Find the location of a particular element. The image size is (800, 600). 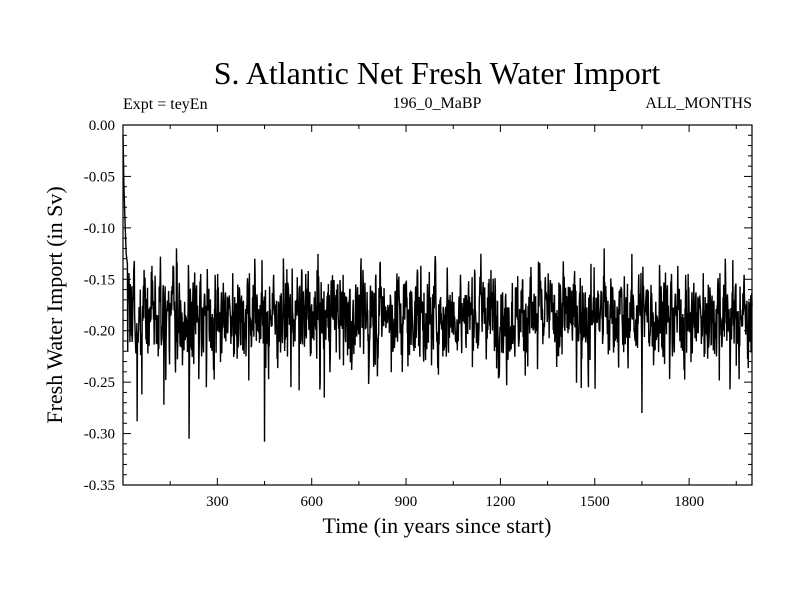

x-tick-label: 600 is located at coordinates (311, 502).